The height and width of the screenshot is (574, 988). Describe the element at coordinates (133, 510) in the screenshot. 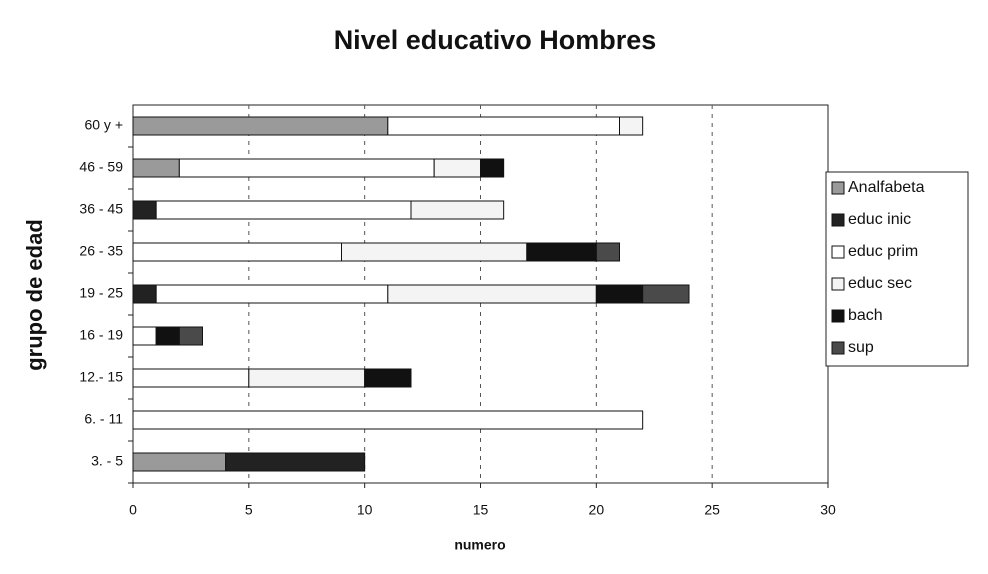

I see `x-tick-label: 0` at that location.